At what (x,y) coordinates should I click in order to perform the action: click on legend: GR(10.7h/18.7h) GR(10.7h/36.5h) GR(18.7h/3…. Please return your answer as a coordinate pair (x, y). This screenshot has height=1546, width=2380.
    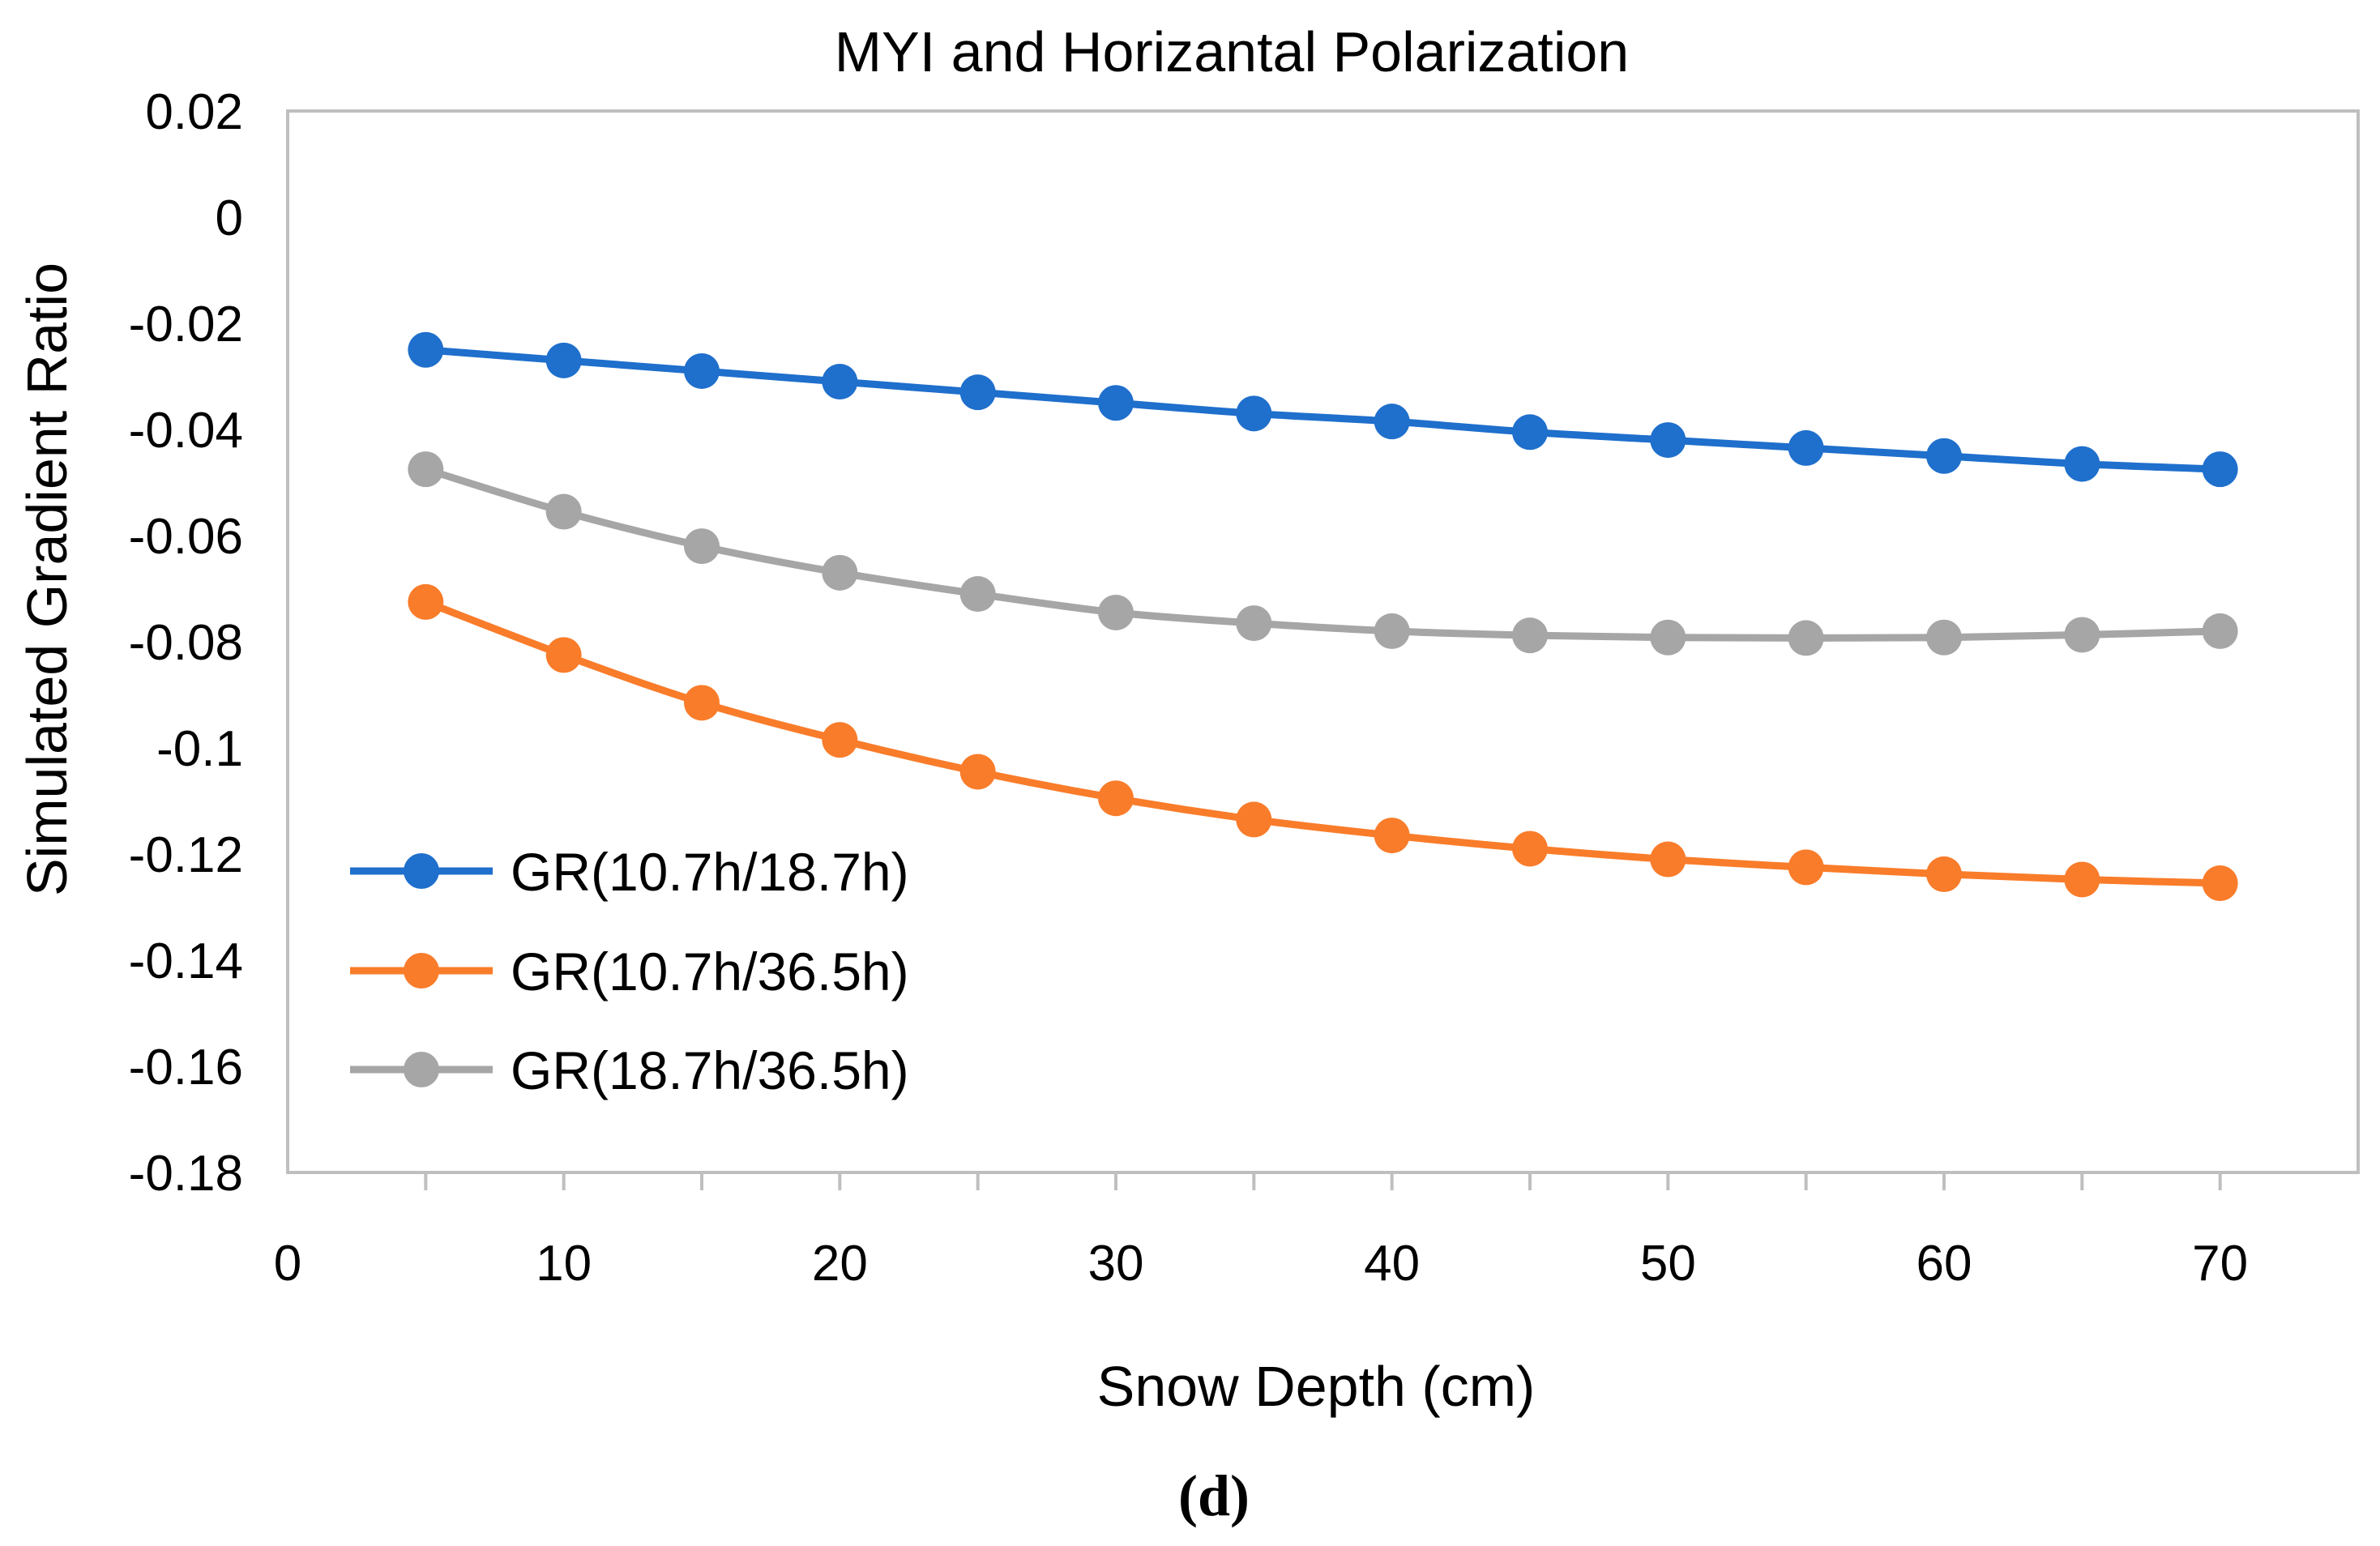
    Looking at the image, I should click on (629, 971).